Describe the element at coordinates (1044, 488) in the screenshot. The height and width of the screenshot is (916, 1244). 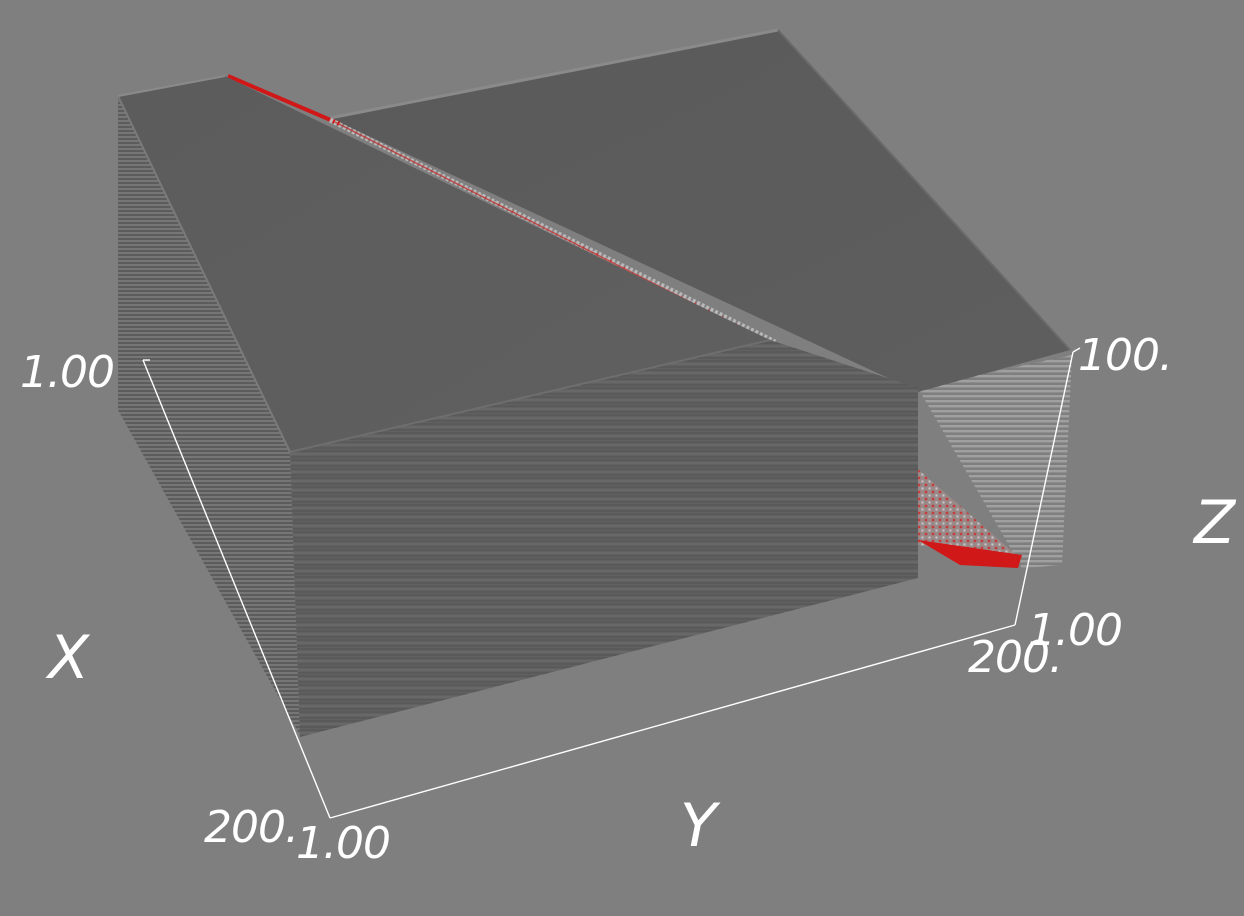
I see `z-axis-line` at that location.